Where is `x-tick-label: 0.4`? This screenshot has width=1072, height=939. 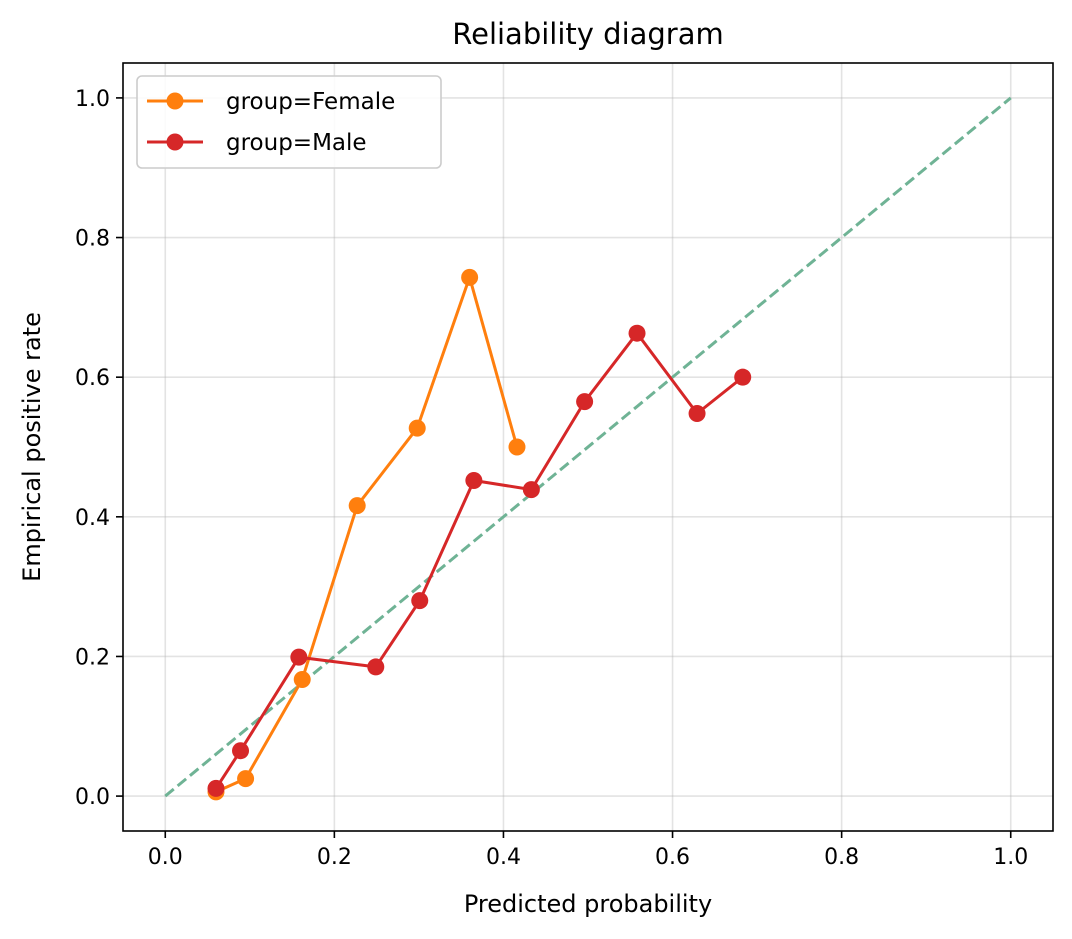
x-tick-label: 0.4 is located at coordinates (503, 857).